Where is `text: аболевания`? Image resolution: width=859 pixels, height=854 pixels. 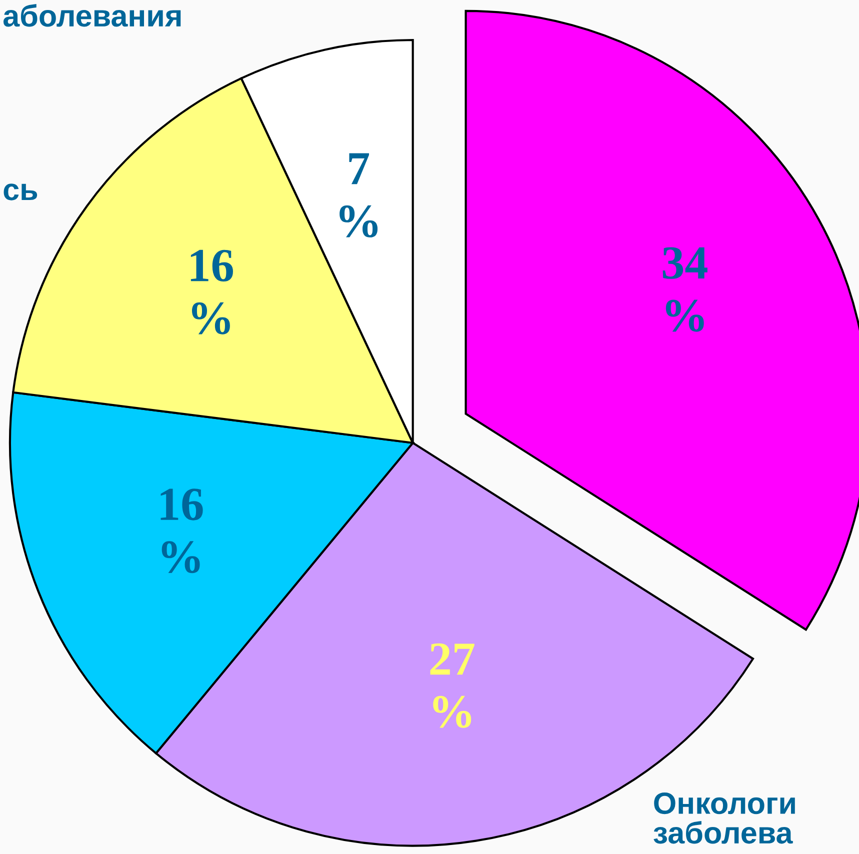 text: аболевания is located at coordinates (92, 15).